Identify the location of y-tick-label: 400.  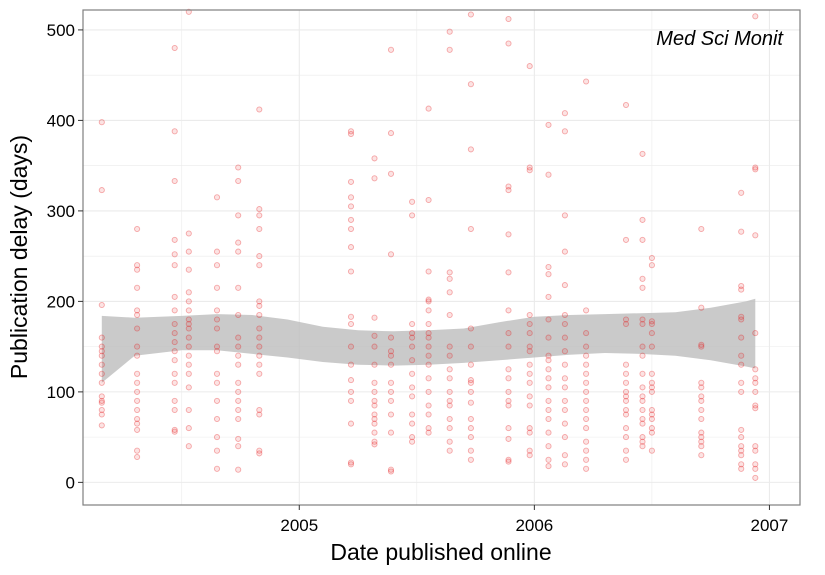
(61, 120).